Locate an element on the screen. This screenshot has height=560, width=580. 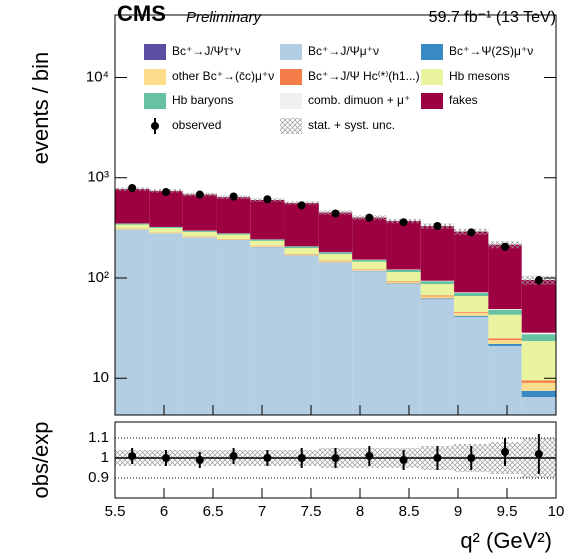
x-tick-label: 6.5 is located at coordinates (213, 511).